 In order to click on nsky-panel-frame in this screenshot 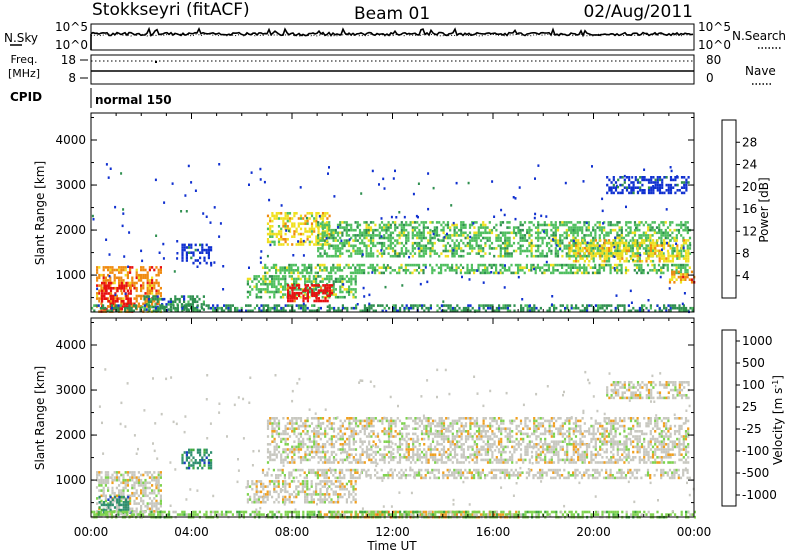, I will do `click(392, 37)`.